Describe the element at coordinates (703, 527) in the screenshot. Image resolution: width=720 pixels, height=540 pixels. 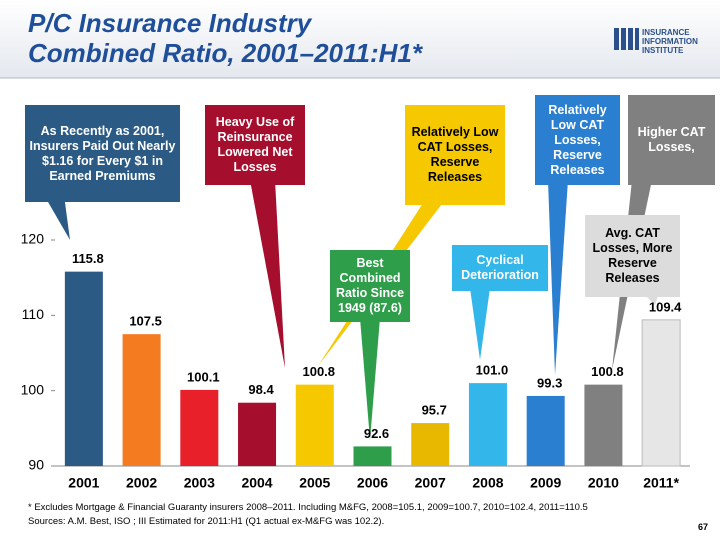
I see `page-number: 67` at that location.